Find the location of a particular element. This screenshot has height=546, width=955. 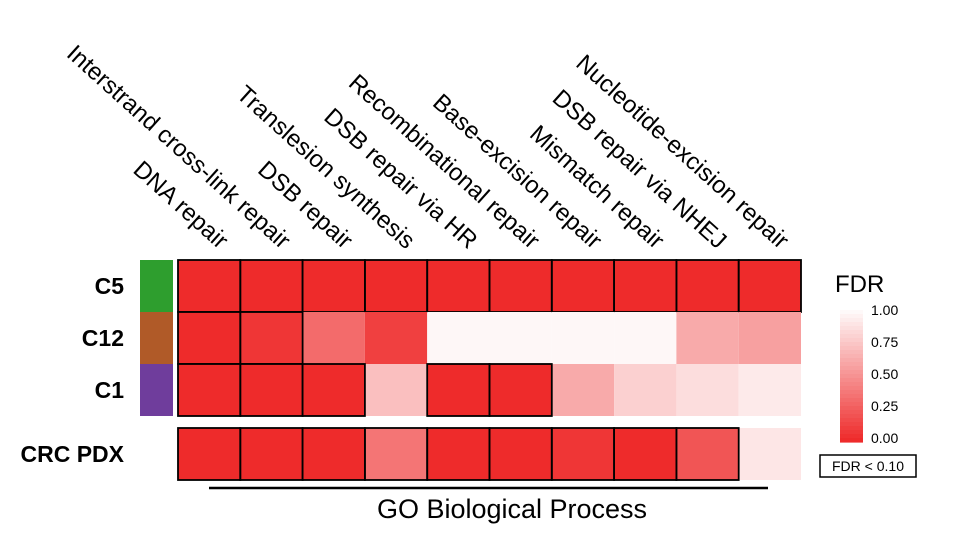

row-color-bars is located at coordinates (156, 338).